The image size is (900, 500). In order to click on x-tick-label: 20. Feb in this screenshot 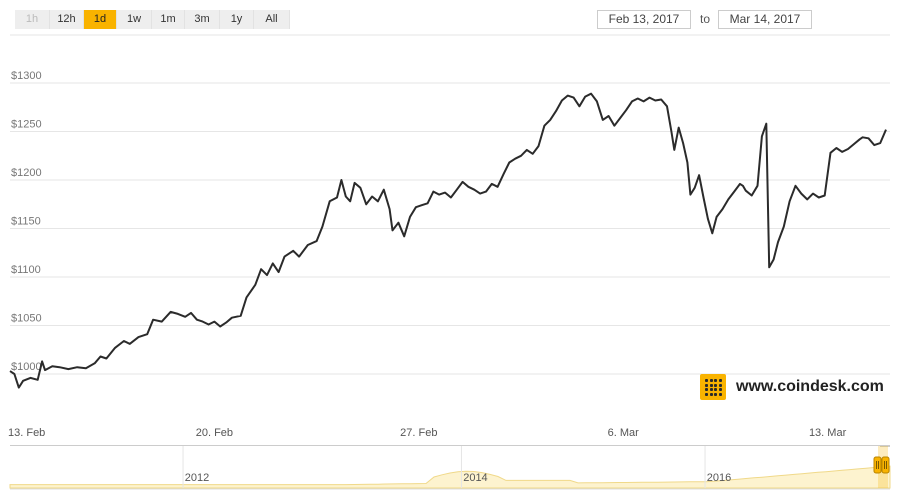, I will do `click(214, 433)`.